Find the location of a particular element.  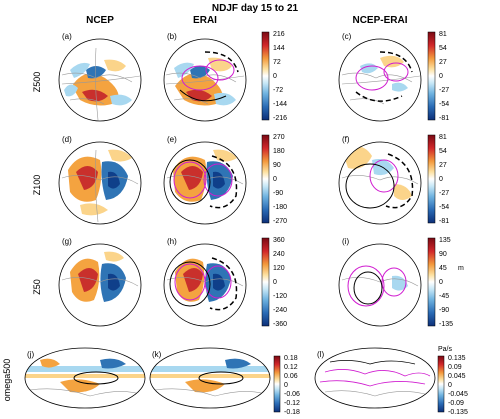

colorbar-z50-tick: 0 is located at coordinates (275, 282).